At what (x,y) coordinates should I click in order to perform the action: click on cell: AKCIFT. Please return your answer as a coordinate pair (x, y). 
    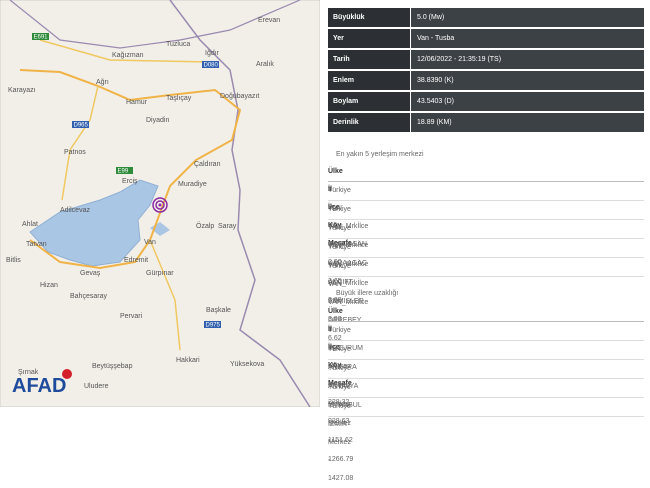
    Looking at the image, I should click on (340, 282).